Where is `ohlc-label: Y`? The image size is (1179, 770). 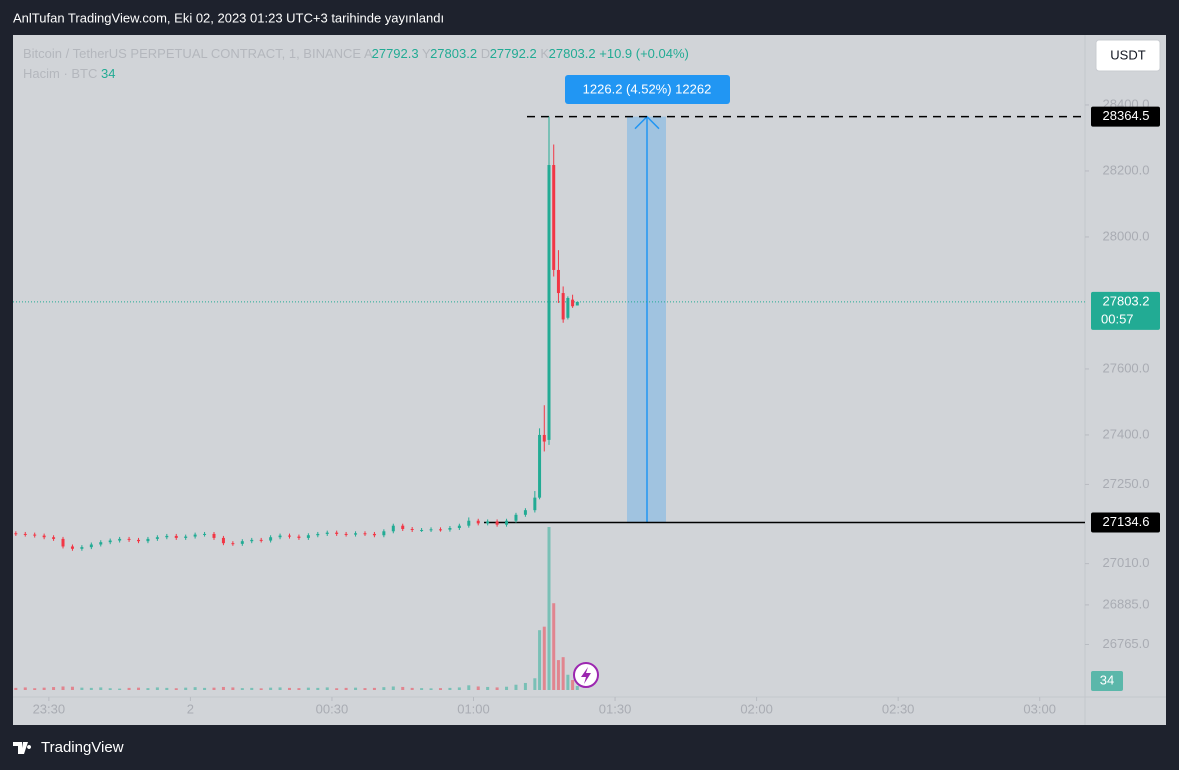 ohlc-label: Y is located at coordinates (426, 53).